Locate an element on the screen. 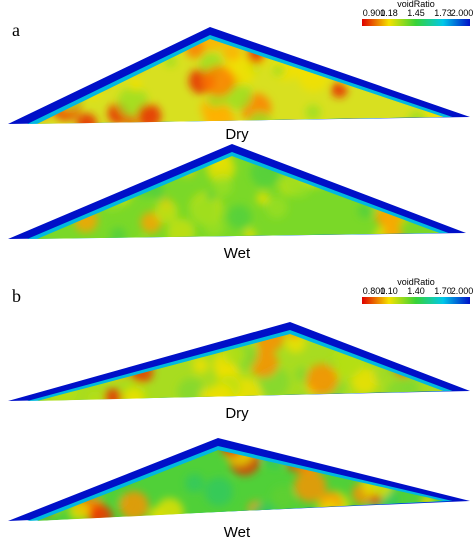  colorbar-tick-label: 1.18 is located at coordinates (389, 13).